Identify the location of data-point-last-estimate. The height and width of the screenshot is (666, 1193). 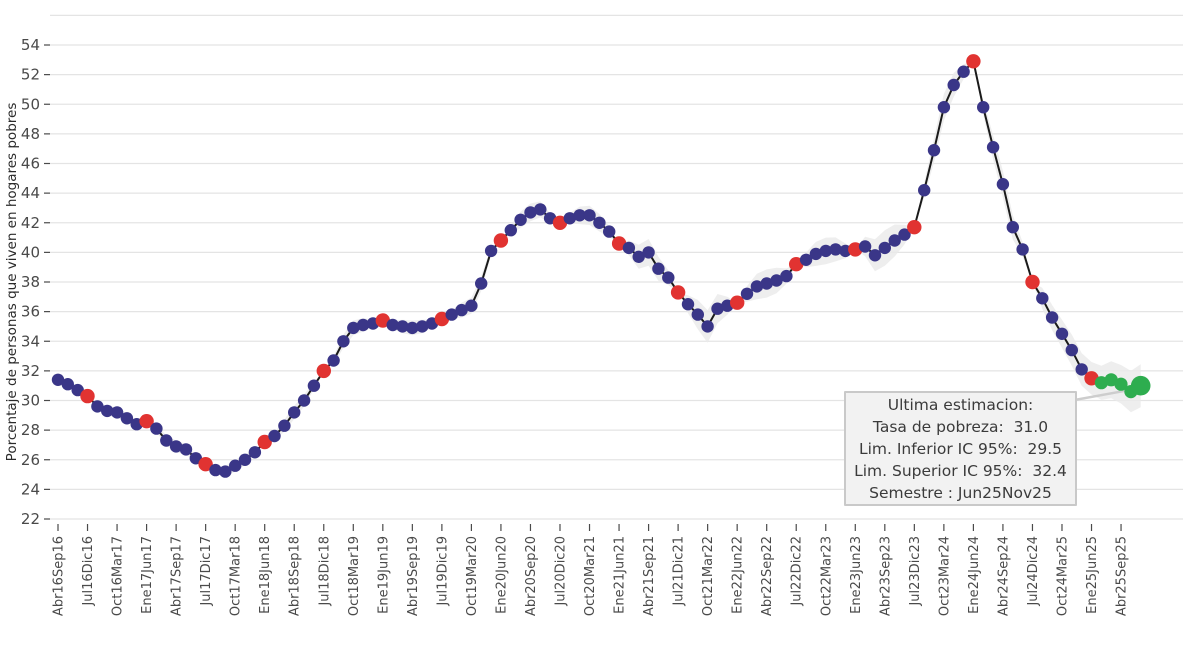
(1140, 385).